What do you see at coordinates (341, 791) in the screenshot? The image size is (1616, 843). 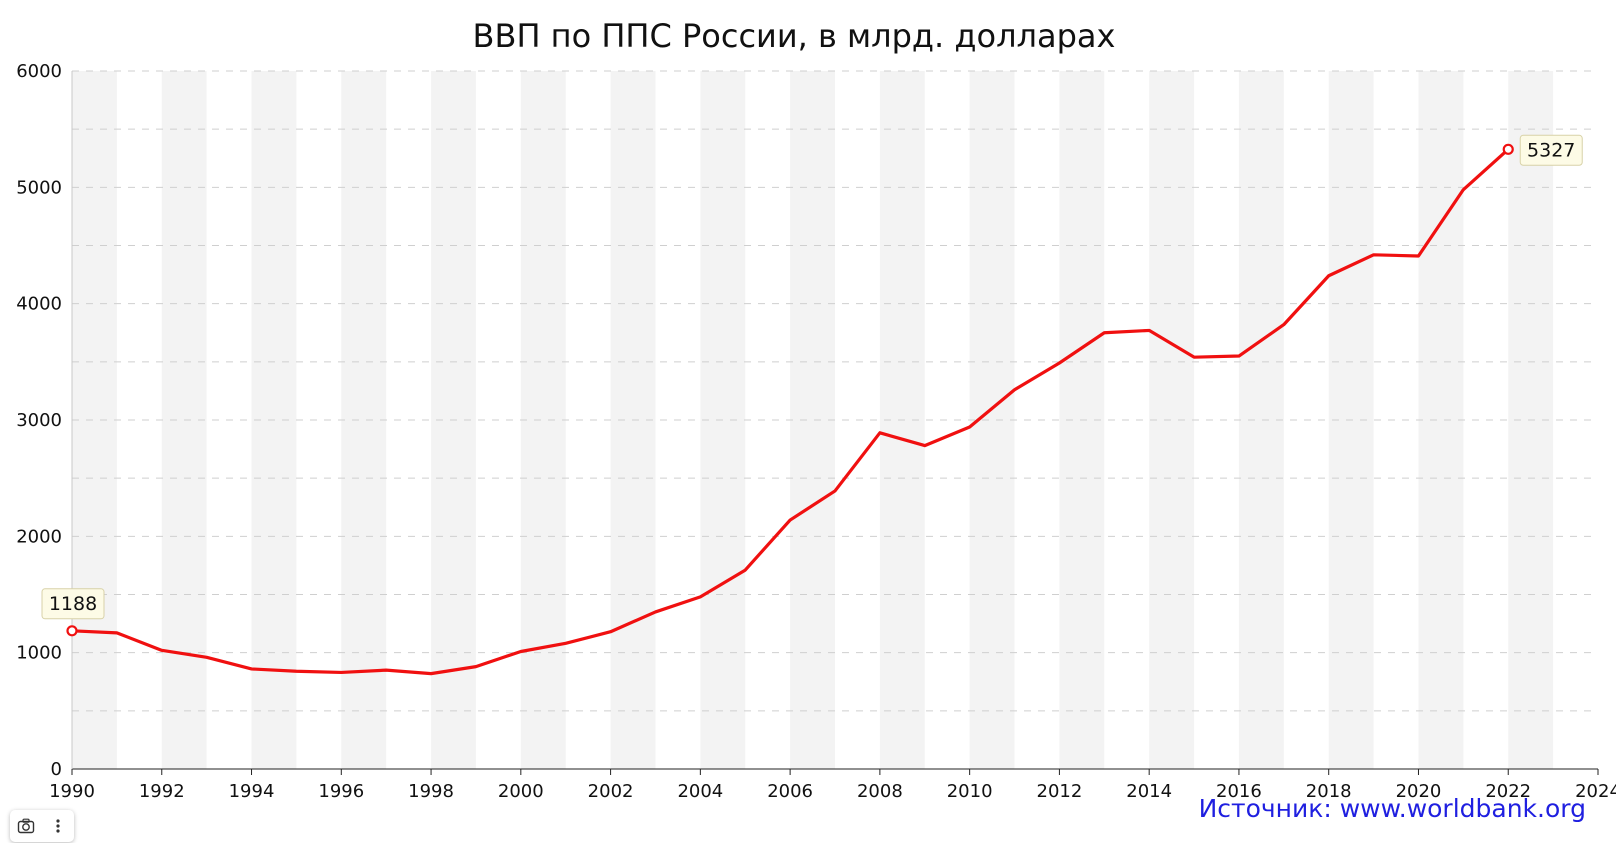 I see `x-tick-label: 1996` at bounding box center [341, 791].